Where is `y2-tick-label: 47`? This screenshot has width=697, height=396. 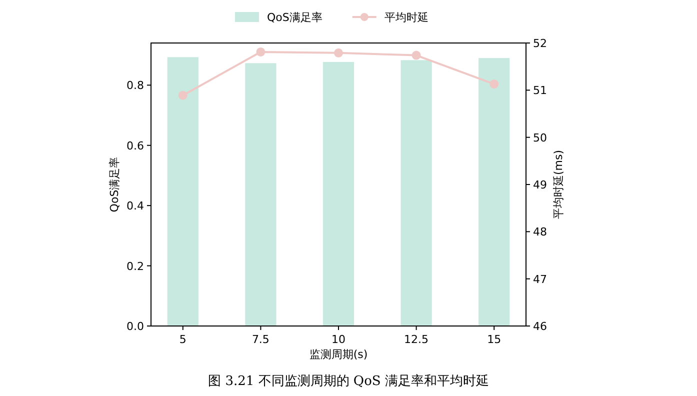 y2-tick-label: 47 is located at coordinates (540, 279).